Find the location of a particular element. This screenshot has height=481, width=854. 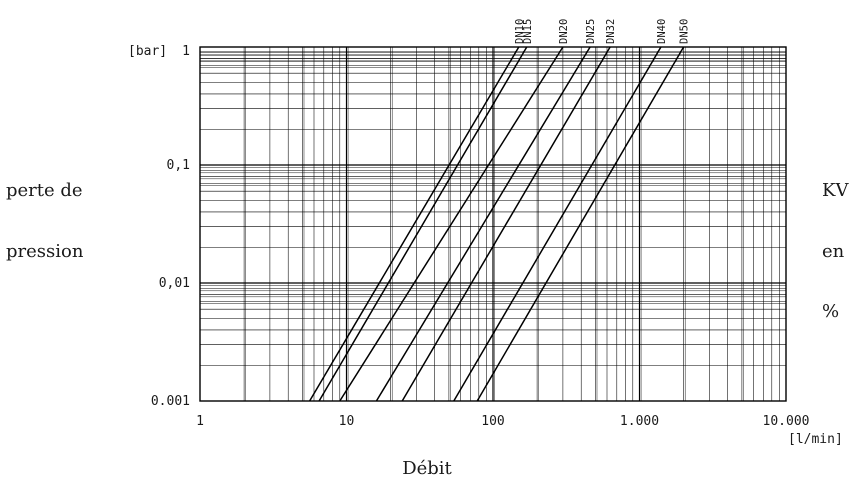

x-tick-label: 1.000 is located at coordinates (639, 421).